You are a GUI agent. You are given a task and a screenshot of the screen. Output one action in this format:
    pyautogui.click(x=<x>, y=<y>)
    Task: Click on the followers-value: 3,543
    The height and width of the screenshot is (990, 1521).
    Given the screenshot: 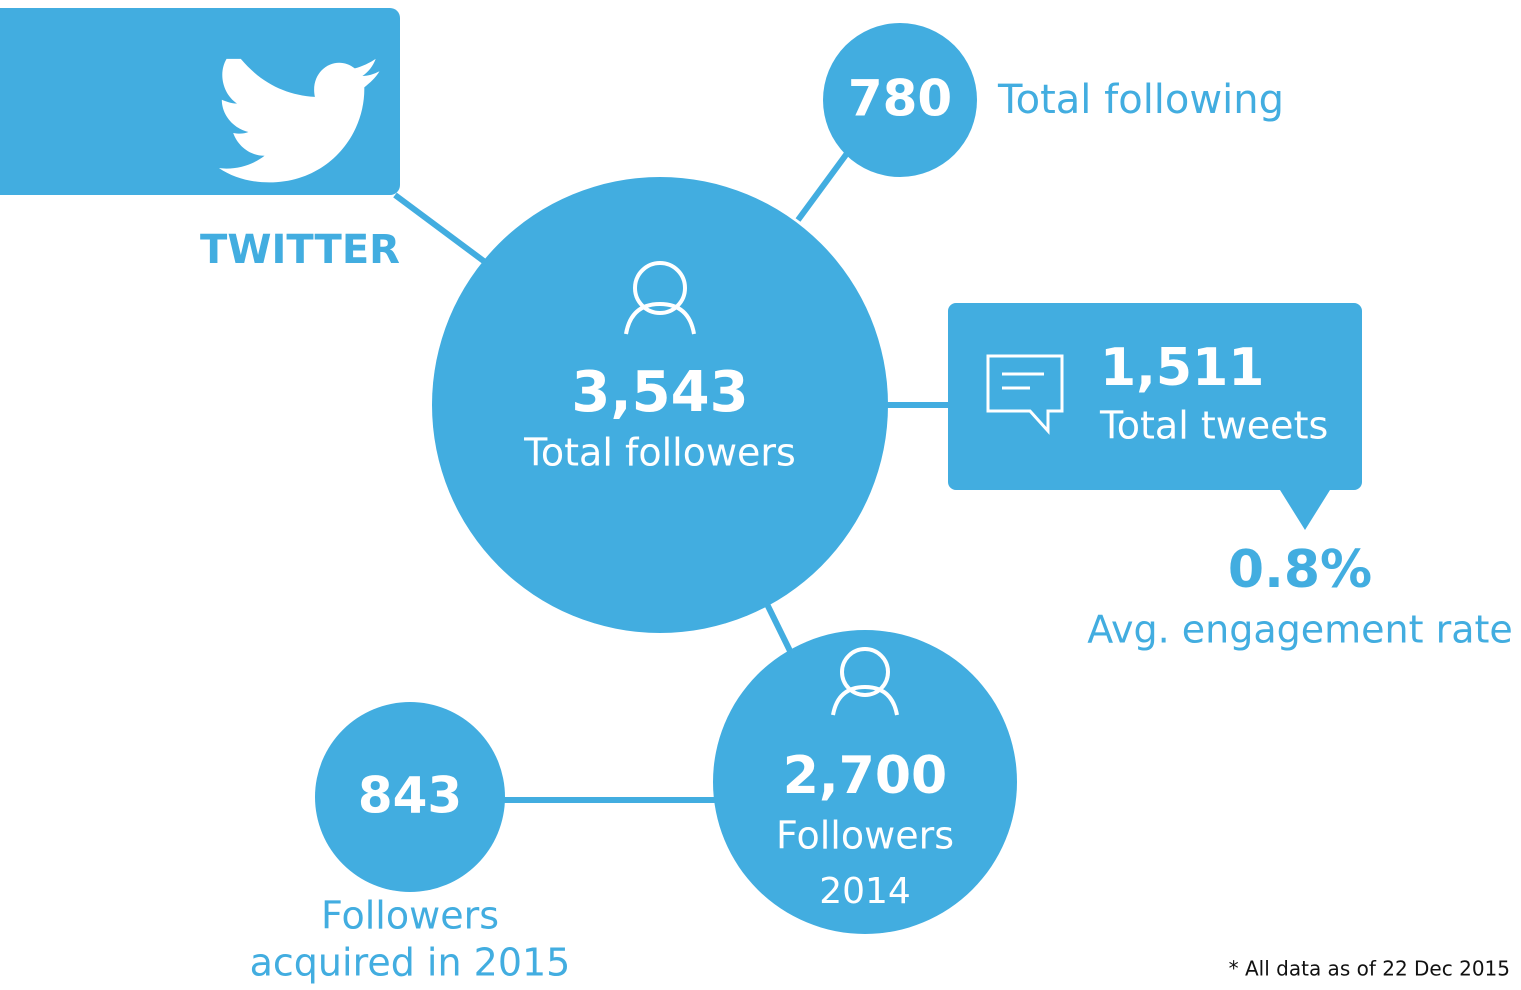 What is the action you would take?
    pyautogui.click(x=659, y=392)
    